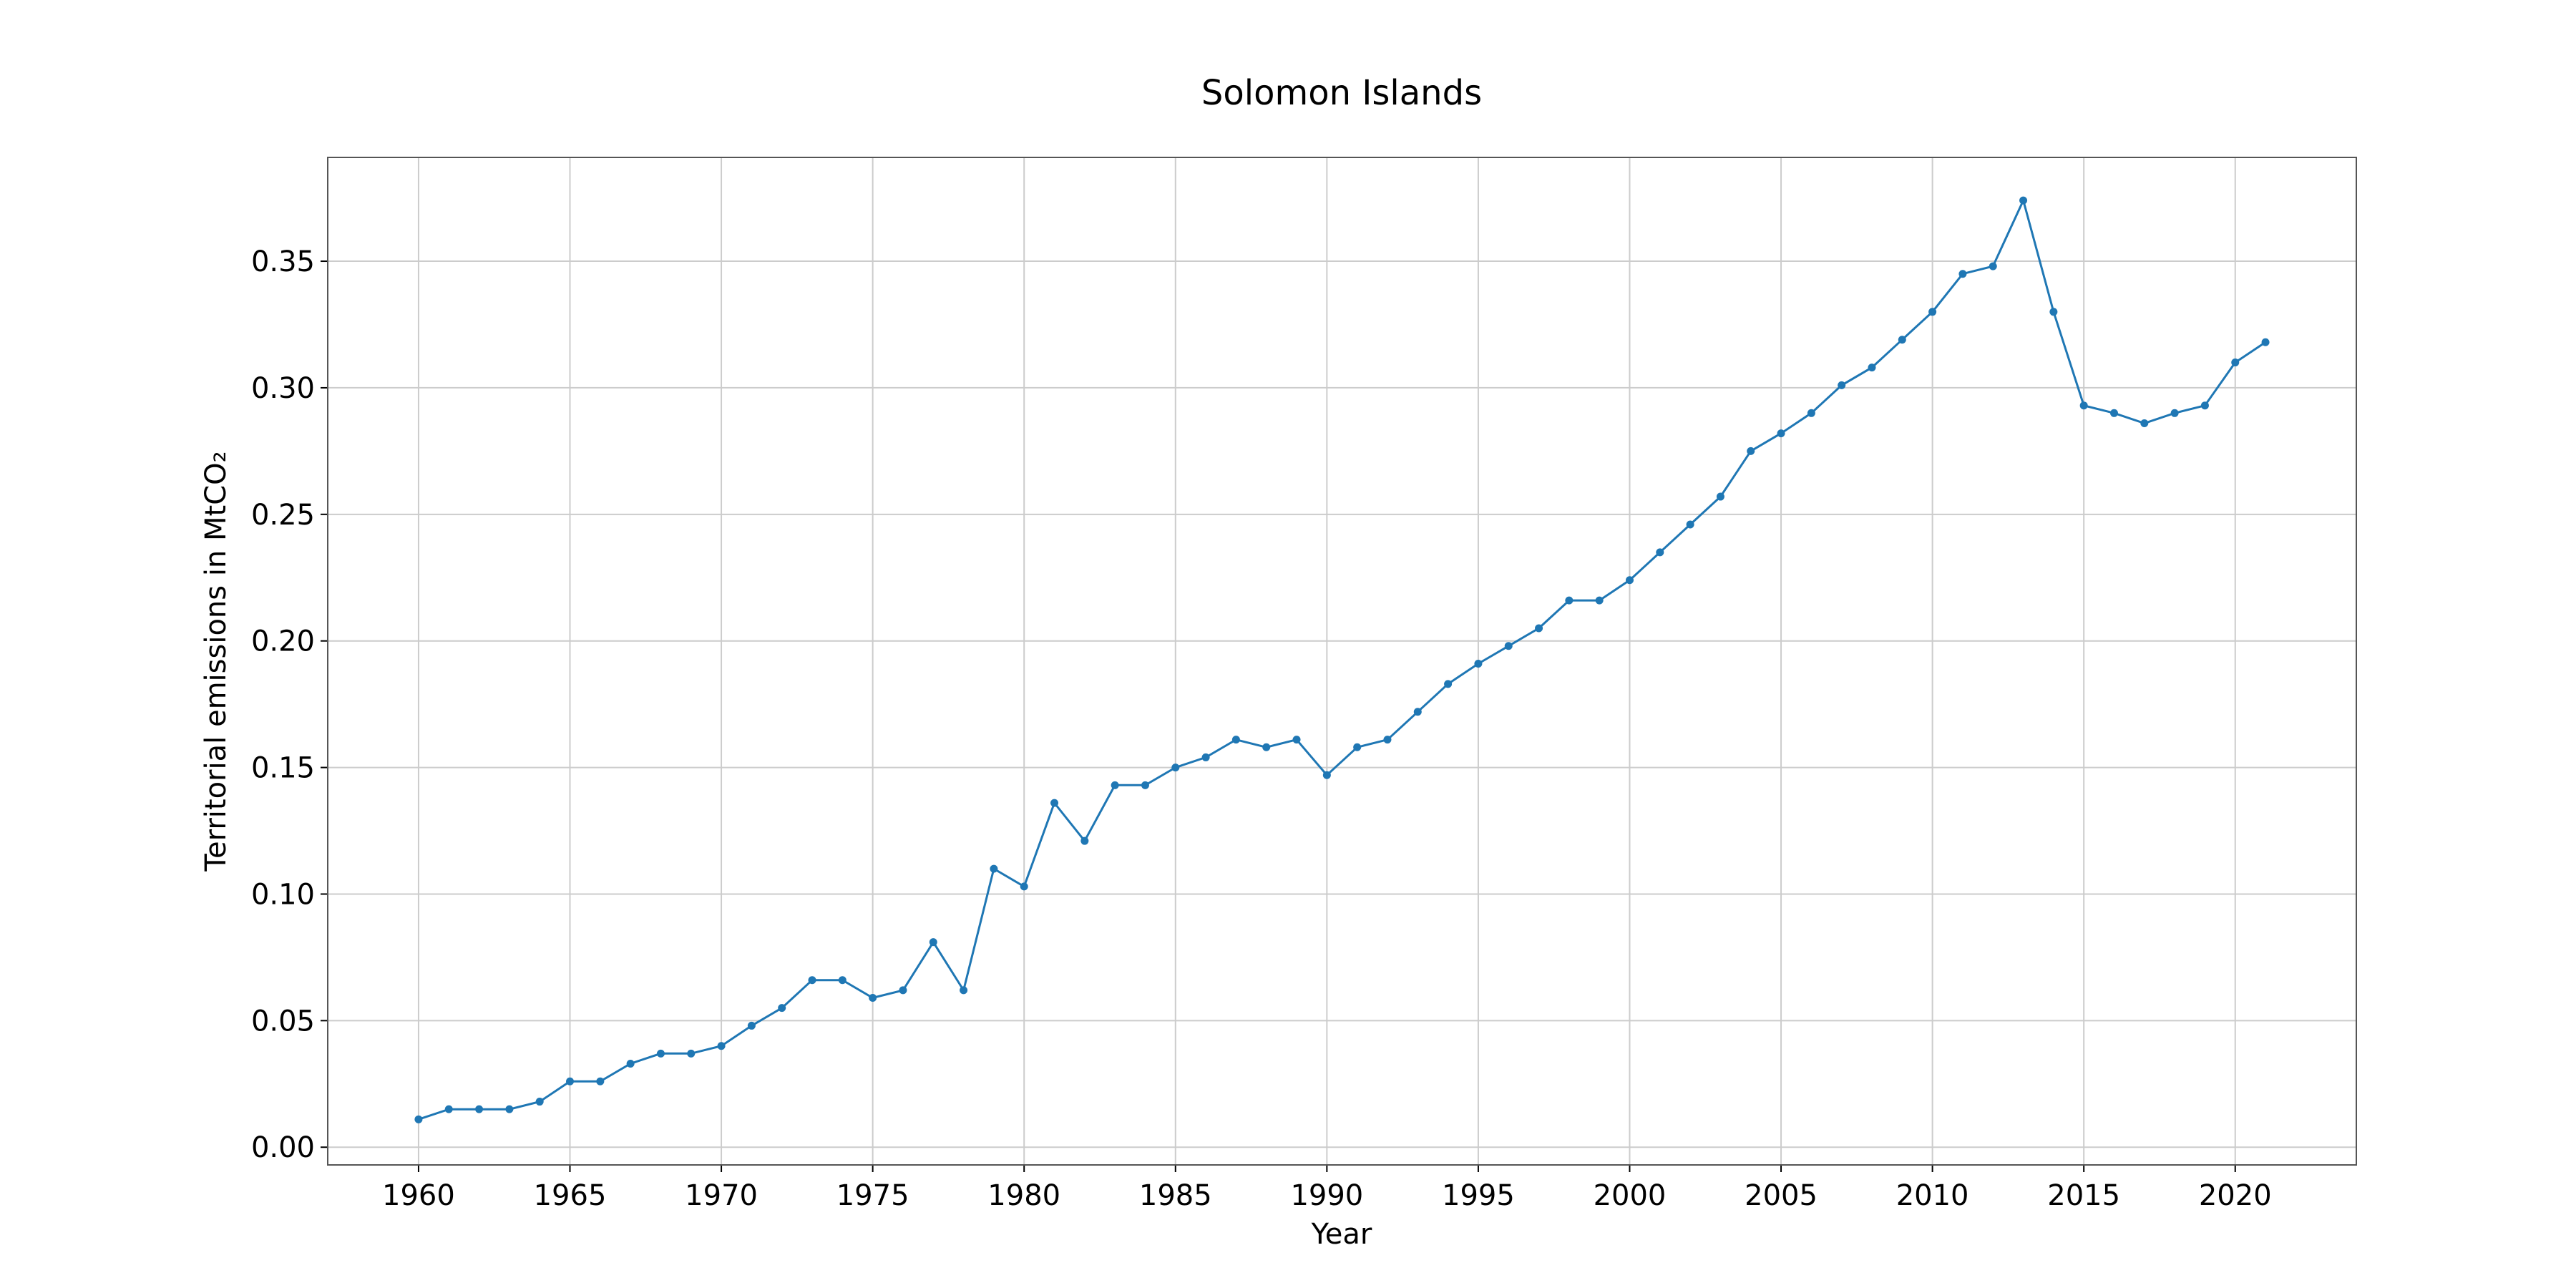  Describe the element at coordinates (1326, 1195) in the screenshot. I see `x-tick-label: 1990` at that location.